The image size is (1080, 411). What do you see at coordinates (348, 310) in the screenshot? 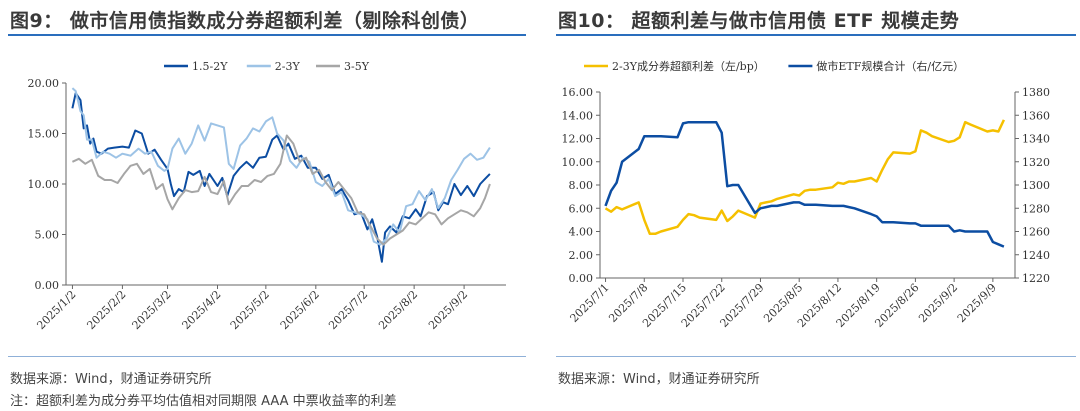
I see `x-tick-label: 2025/7/2` at bounding box center [348, 310].